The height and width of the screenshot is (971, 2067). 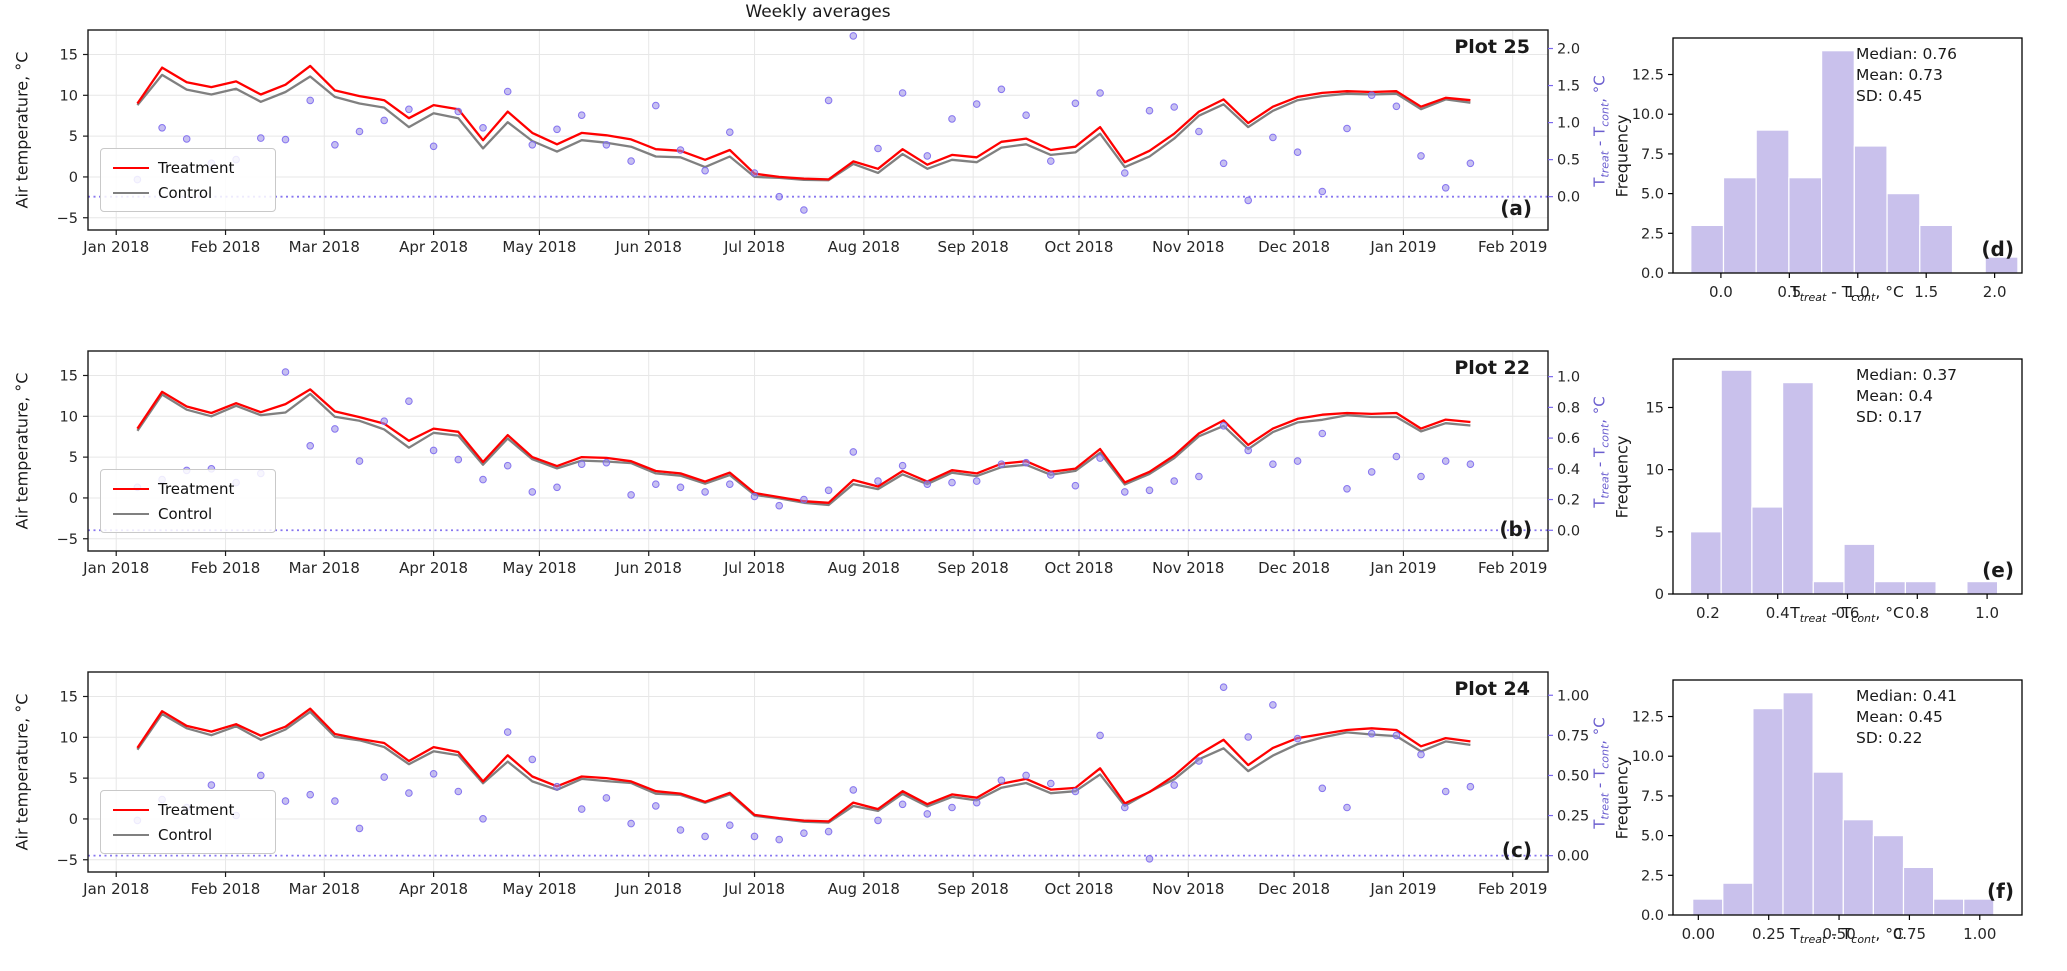 What do you see at coordinates (131, 809) in the screenshot?
I see `treatment-line-sample` at bounding box center [131, 809].